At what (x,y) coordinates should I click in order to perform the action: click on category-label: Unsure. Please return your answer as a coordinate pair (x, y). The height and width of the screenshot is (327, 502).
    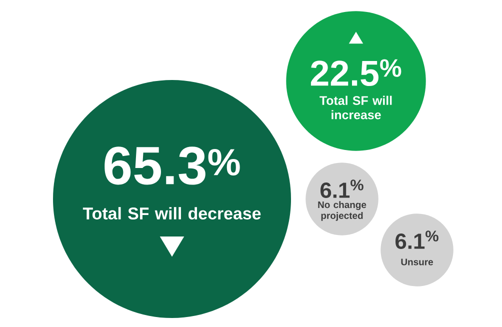
    Looking at the image, I should click on (417, 262).